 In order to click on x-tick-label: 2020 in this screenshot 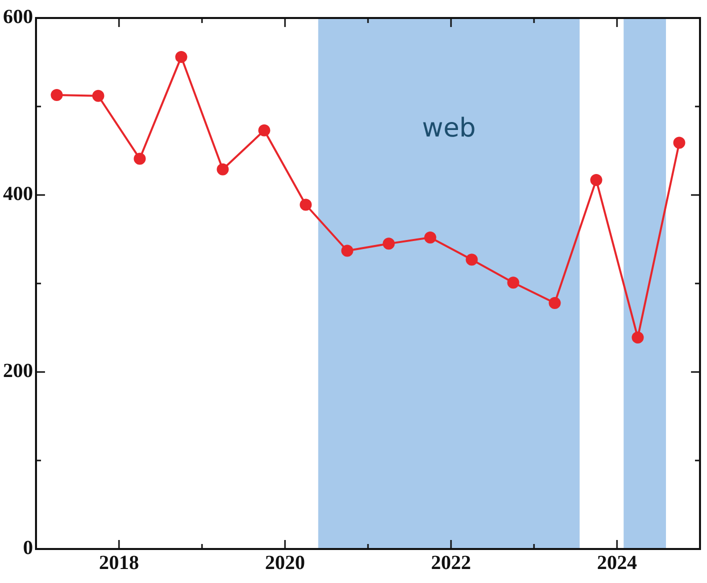, I will do `click(285, 563)`.